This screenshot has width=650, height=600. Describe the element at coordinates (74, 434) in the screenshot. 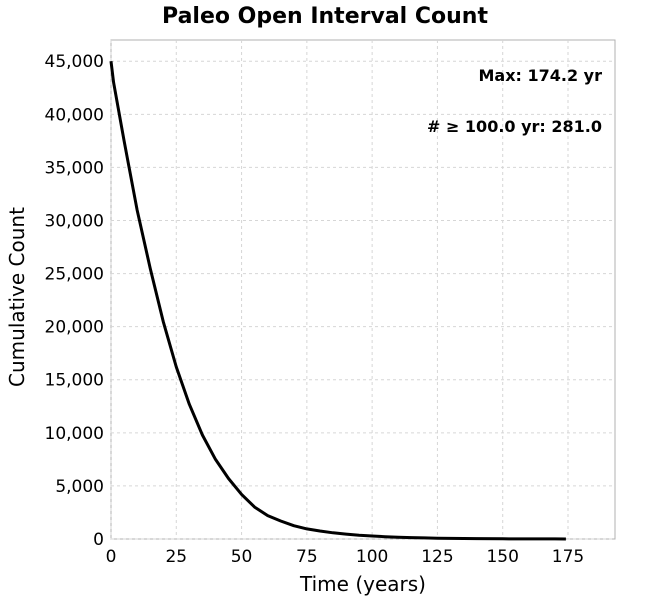

I see `y-tick-label: 10,000` at that location.